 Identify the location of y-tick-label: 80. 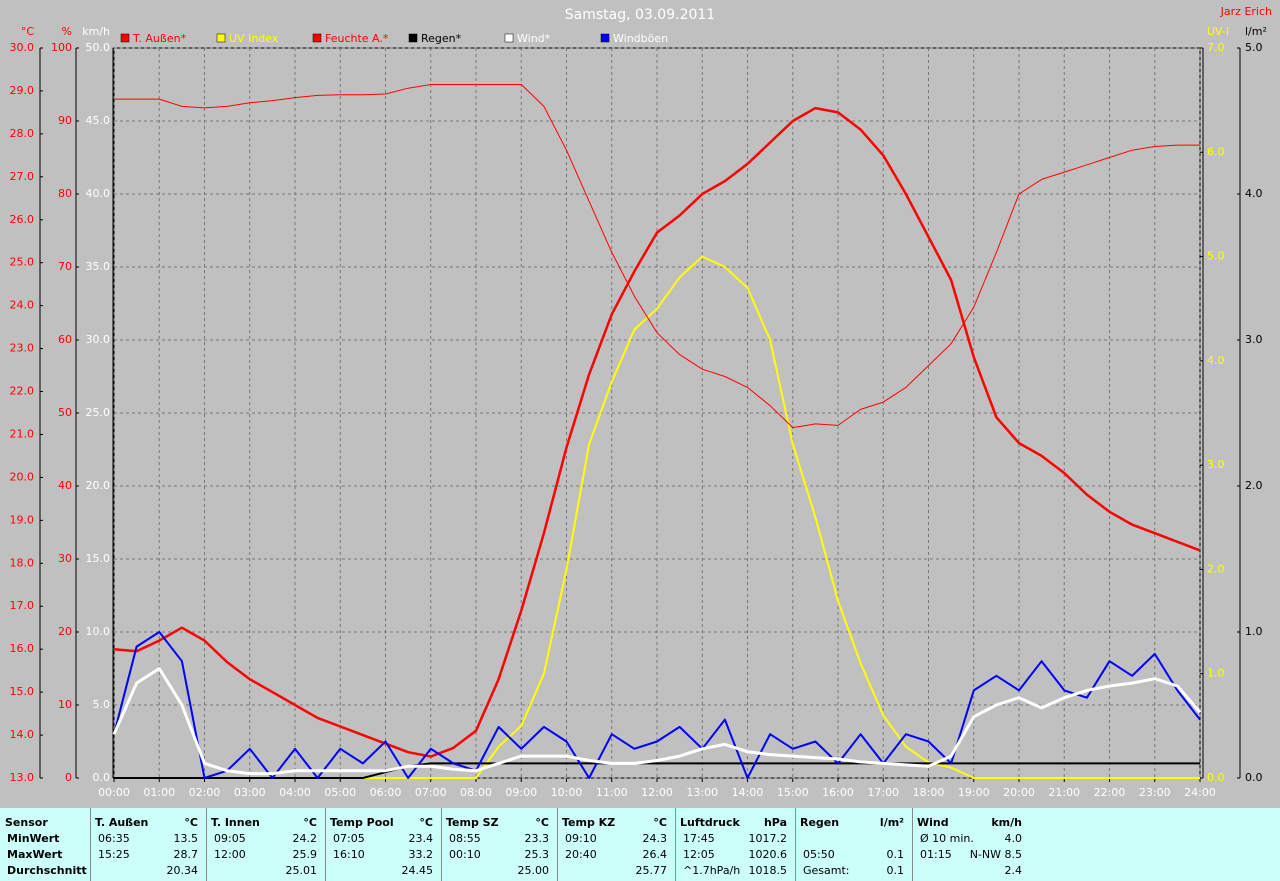
(65, 193).